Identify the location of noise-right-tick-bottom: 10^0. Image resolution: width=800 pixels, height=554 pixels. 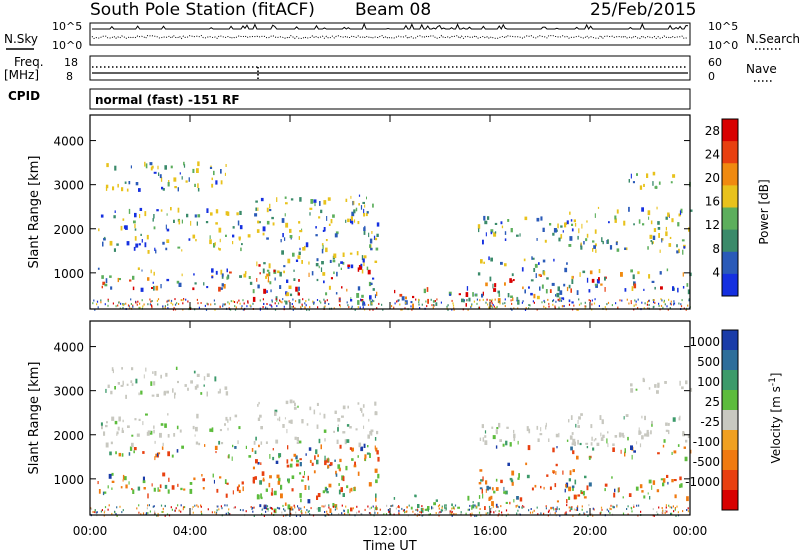
(723, 45).